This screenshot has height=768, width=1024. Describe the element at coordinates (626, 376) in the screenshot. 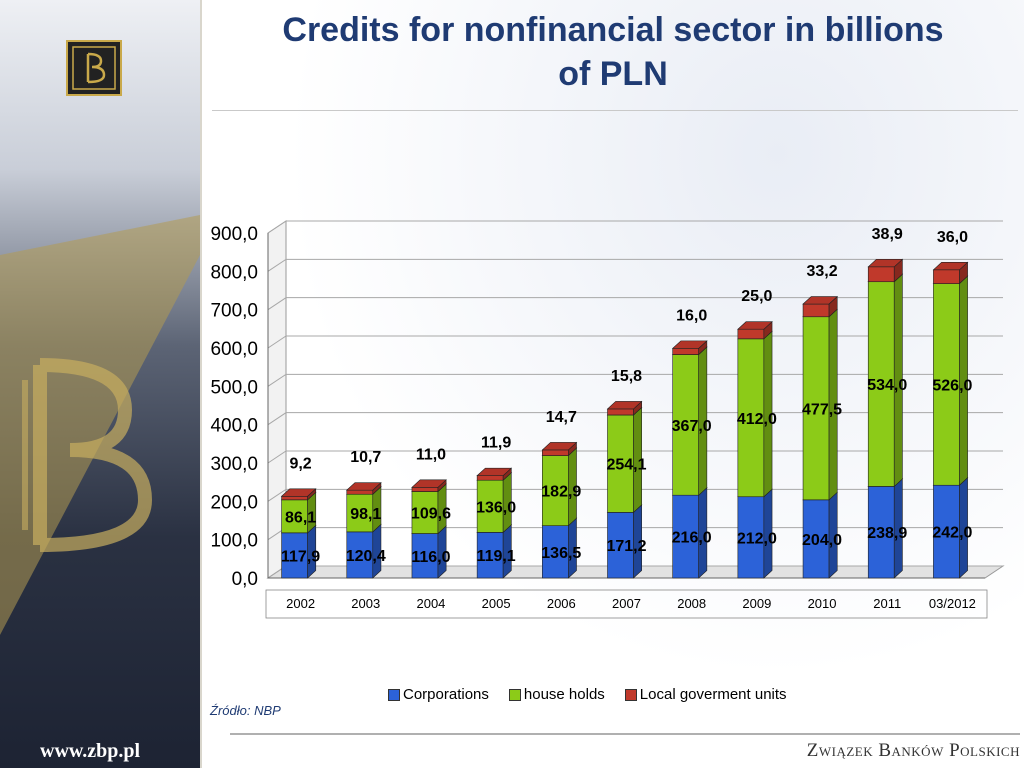

I see `data-label-local: 15,8` at that location.